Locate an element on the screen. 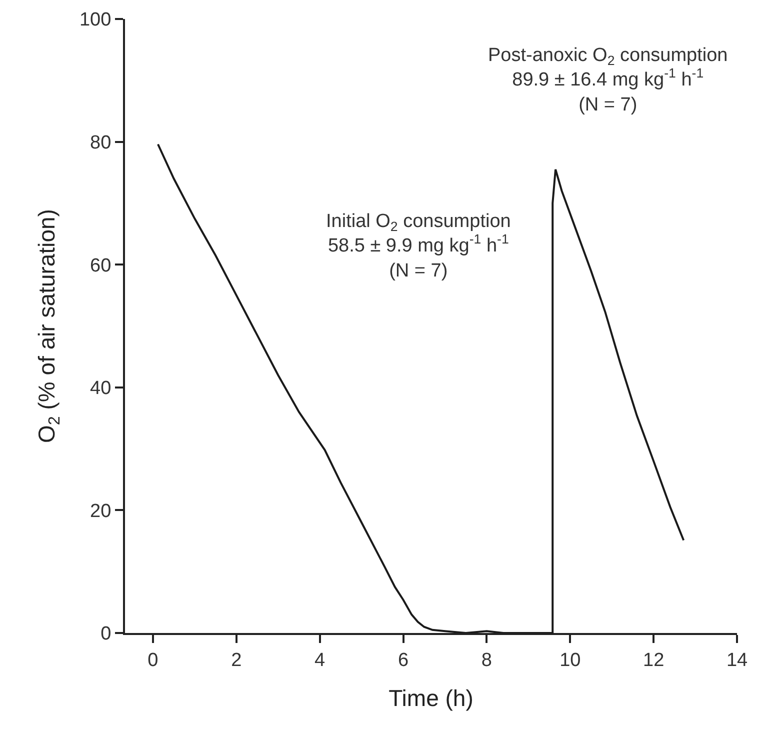  y-tick-label: 20 is located at coordinates (101, 511).